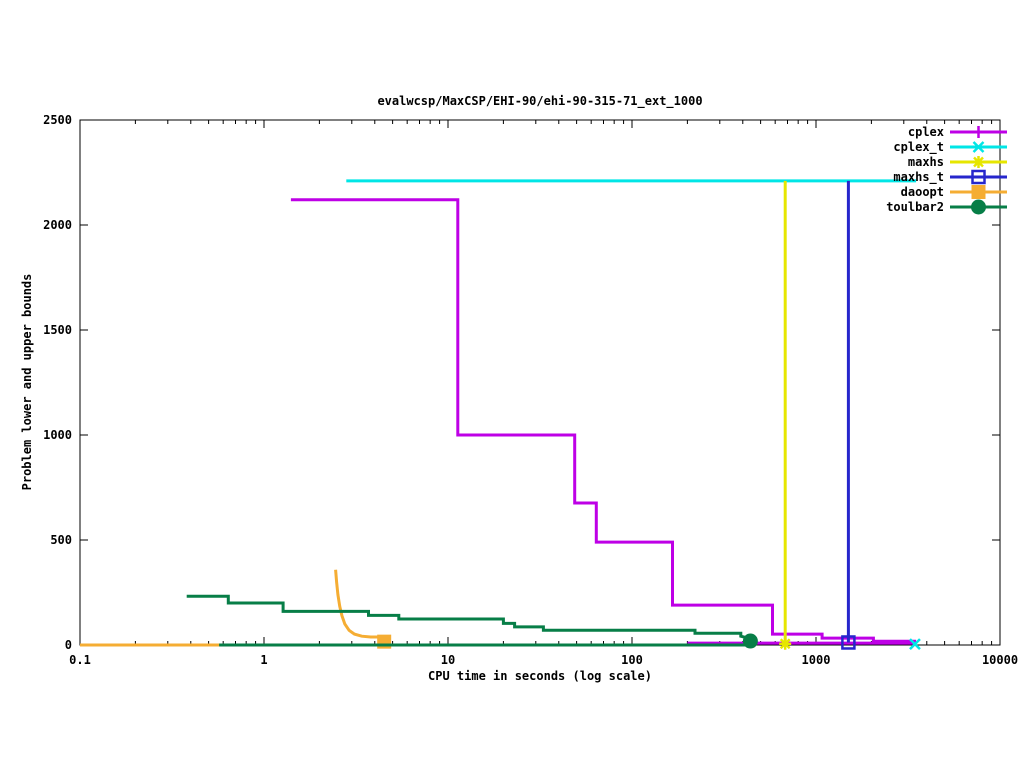  What do you see at coordinates (236, 609) in the screenshot?
I see `series-daoopt` at bounding box center [236, 609].